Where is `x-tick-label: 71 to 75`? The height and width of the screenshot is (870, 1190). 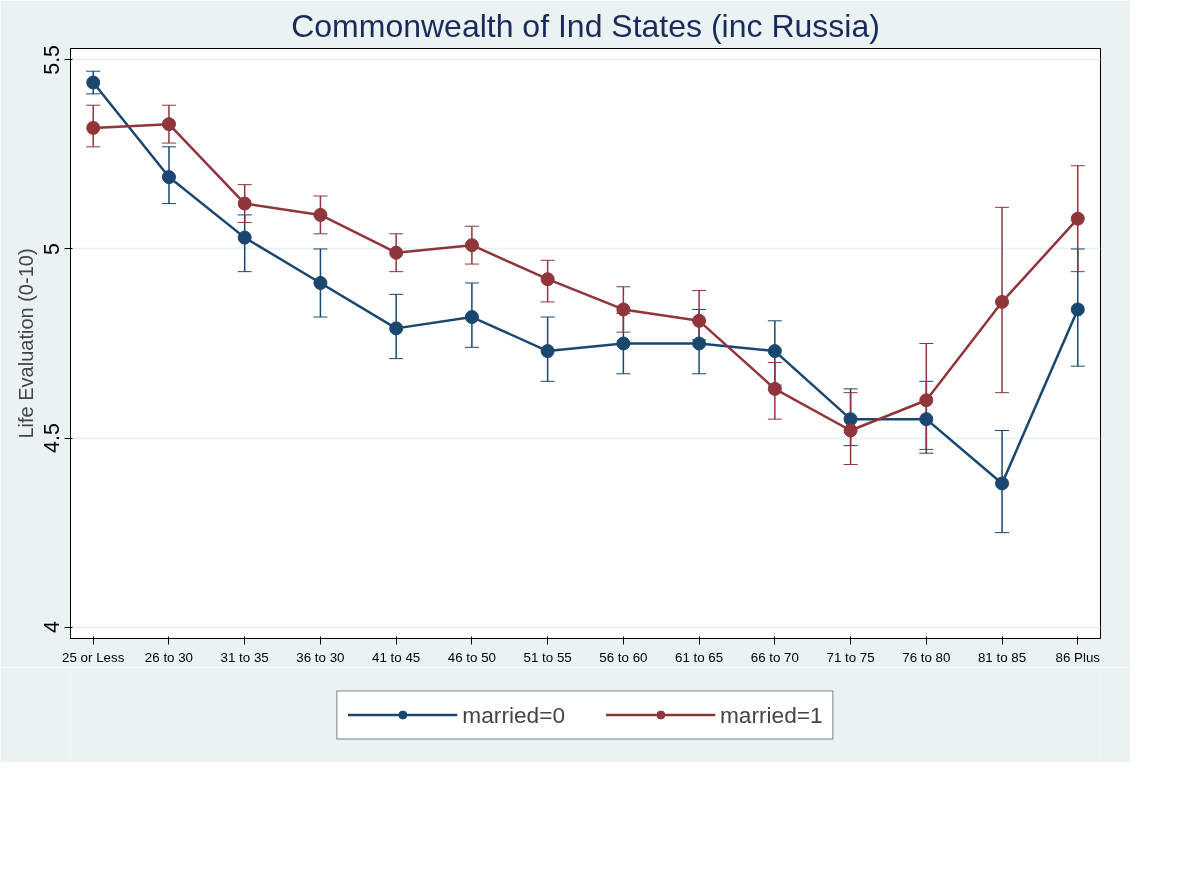
x-tick-label: 71 to 75 is located at coordinates (850, 657).